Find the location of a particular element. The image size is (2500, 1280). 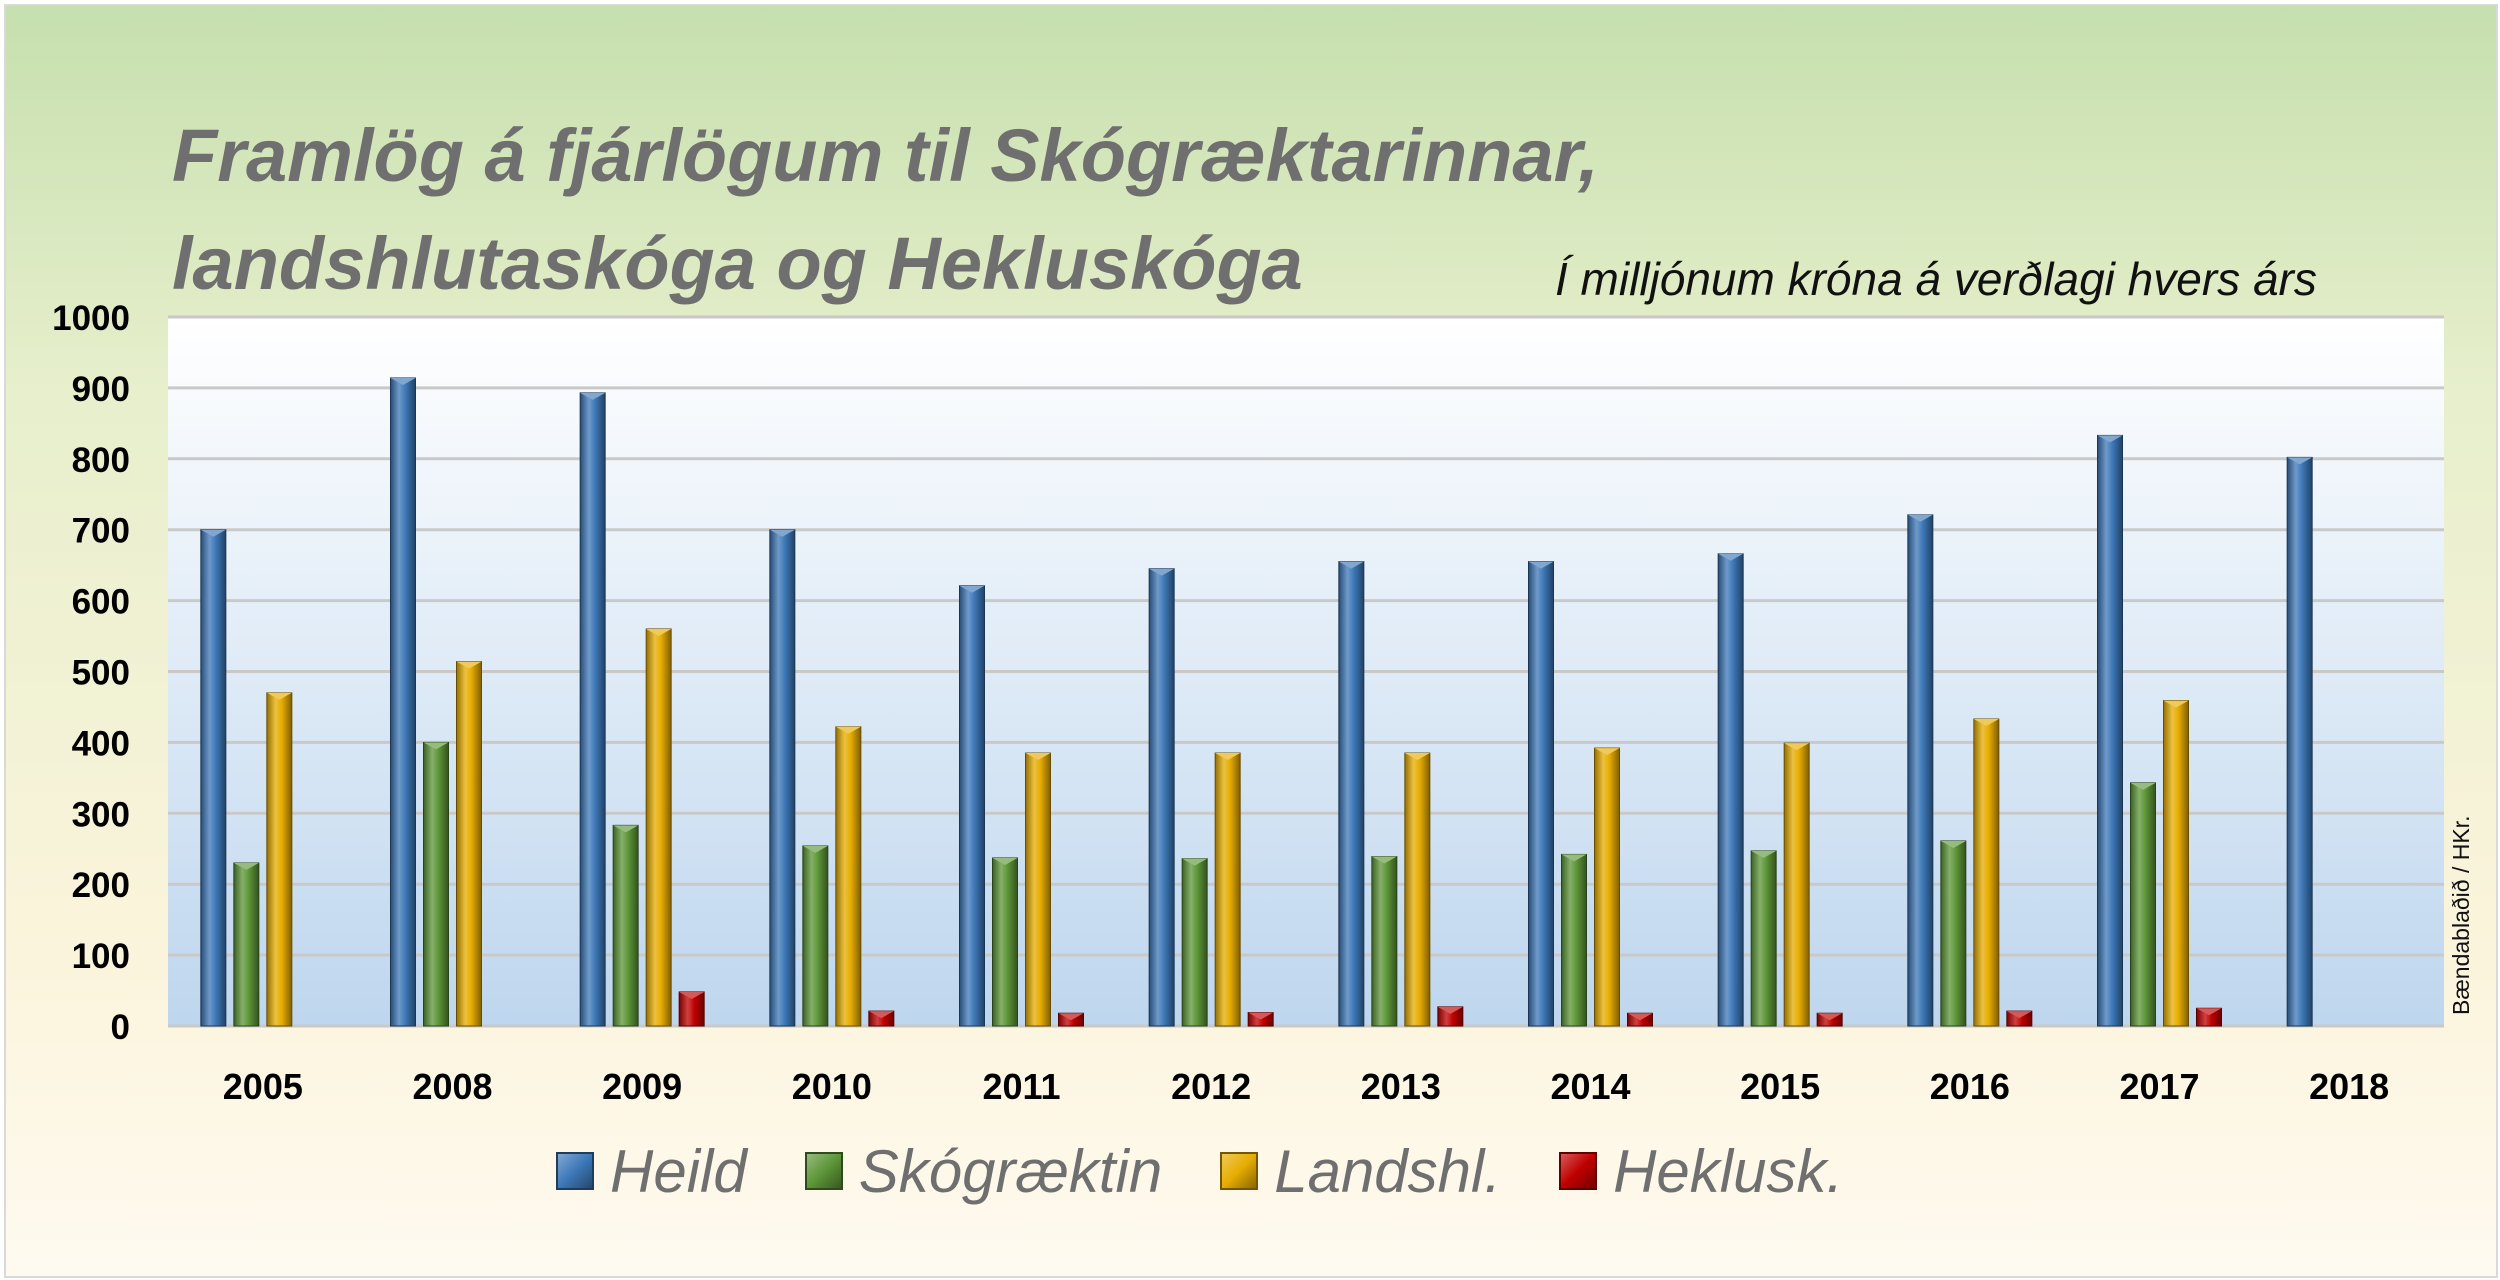

bar-cap-landshl-2013 is located at coordinates (1417, 757).